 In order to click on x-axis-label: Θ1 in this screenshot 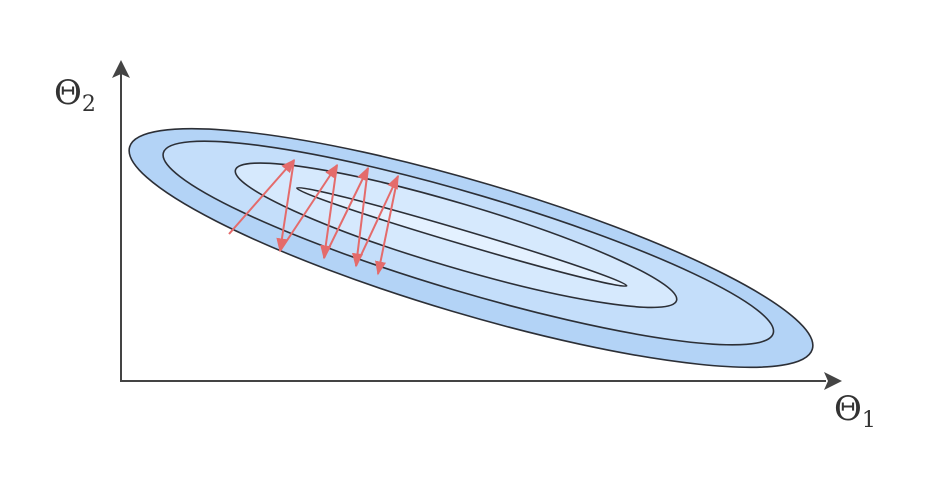, I will do `click(855, 411)`.